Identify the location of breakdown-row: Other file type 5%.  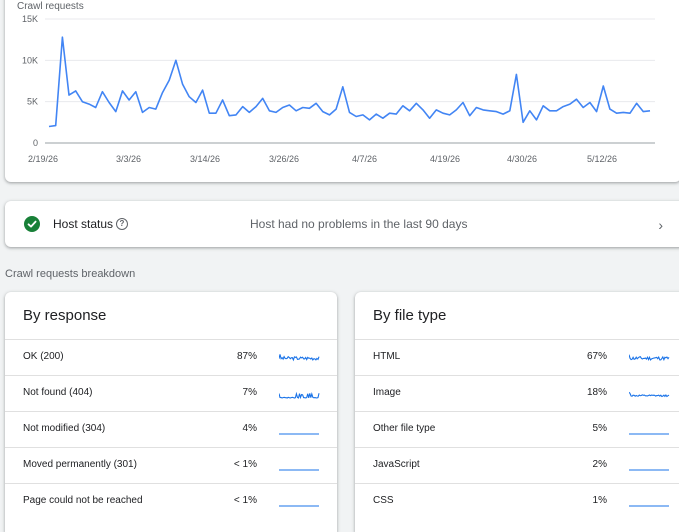
(517, 429).